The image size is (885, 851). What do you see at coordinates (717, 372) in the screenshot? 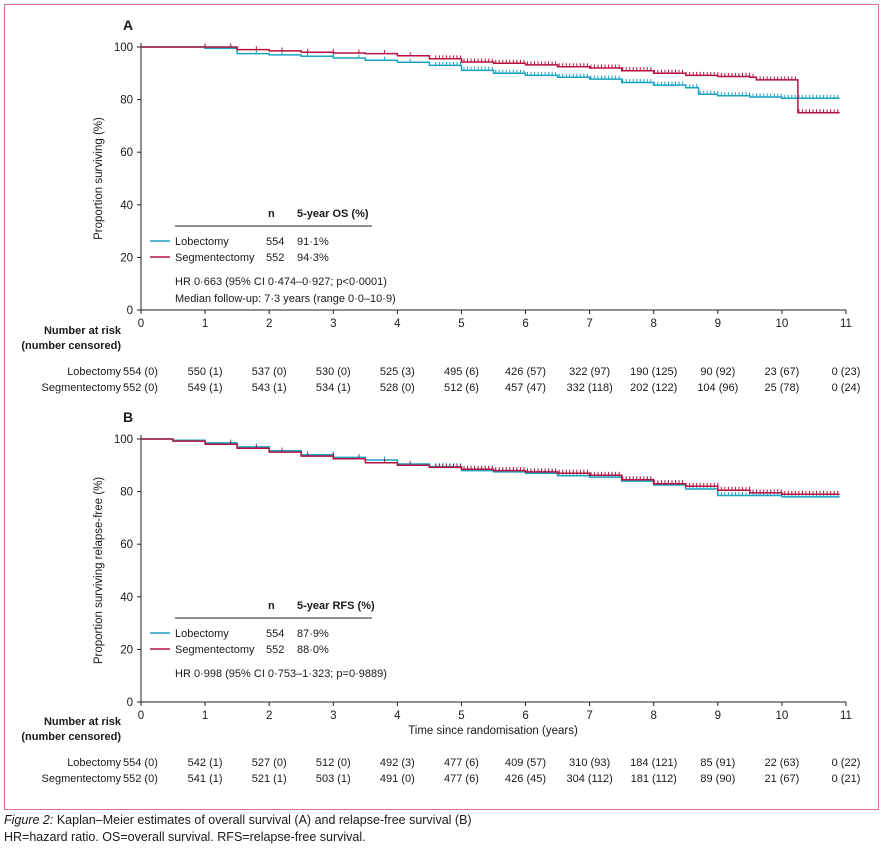
I see `risk-cell: 90 (92)` at bounding box center [717, 372].